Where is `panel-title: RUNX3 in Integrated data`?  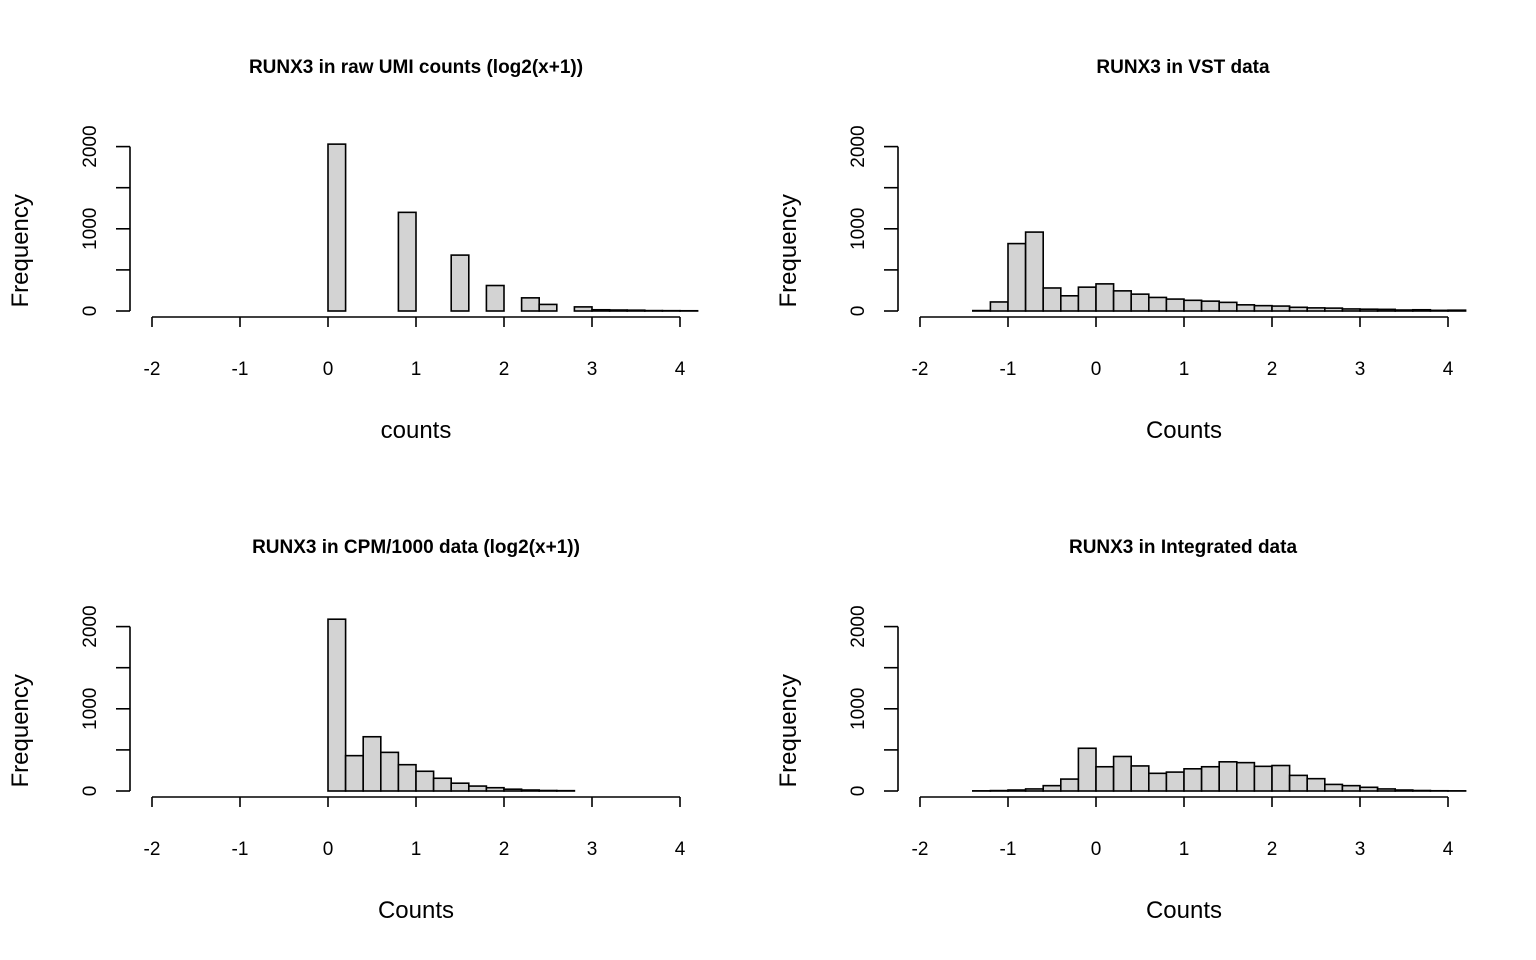
panel-title: RUNX3 in Integrated data is located at coordinates (1183, 547).